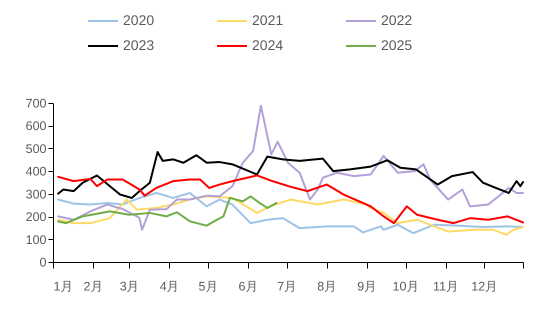 The image size is (550, 320). Describe the element at coordinates (396, 45) in the screenshot. I see `legend-label: 2025` at that location.